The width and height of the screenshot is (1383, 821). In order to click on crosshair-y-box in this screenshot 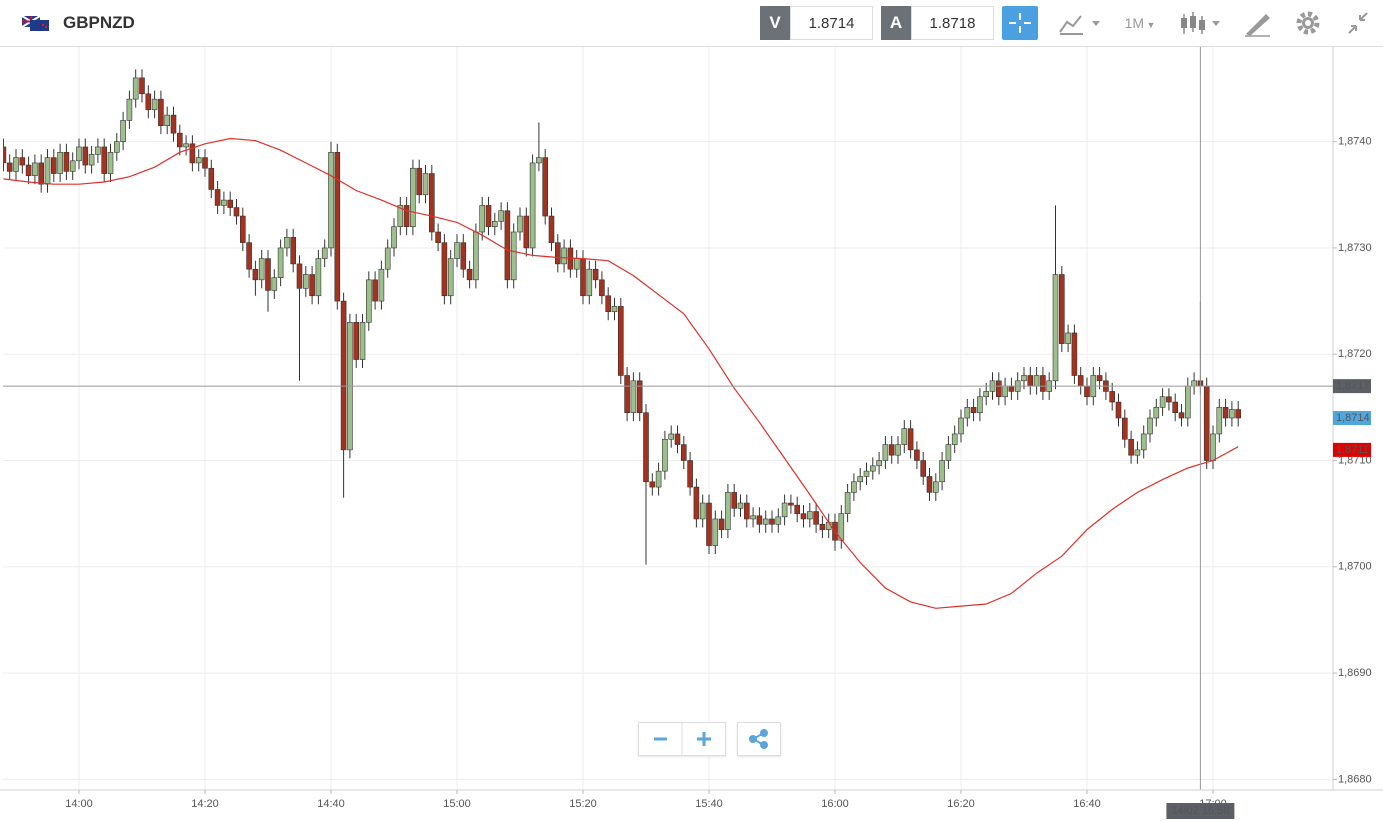, I will do `click(1352, 386)`.